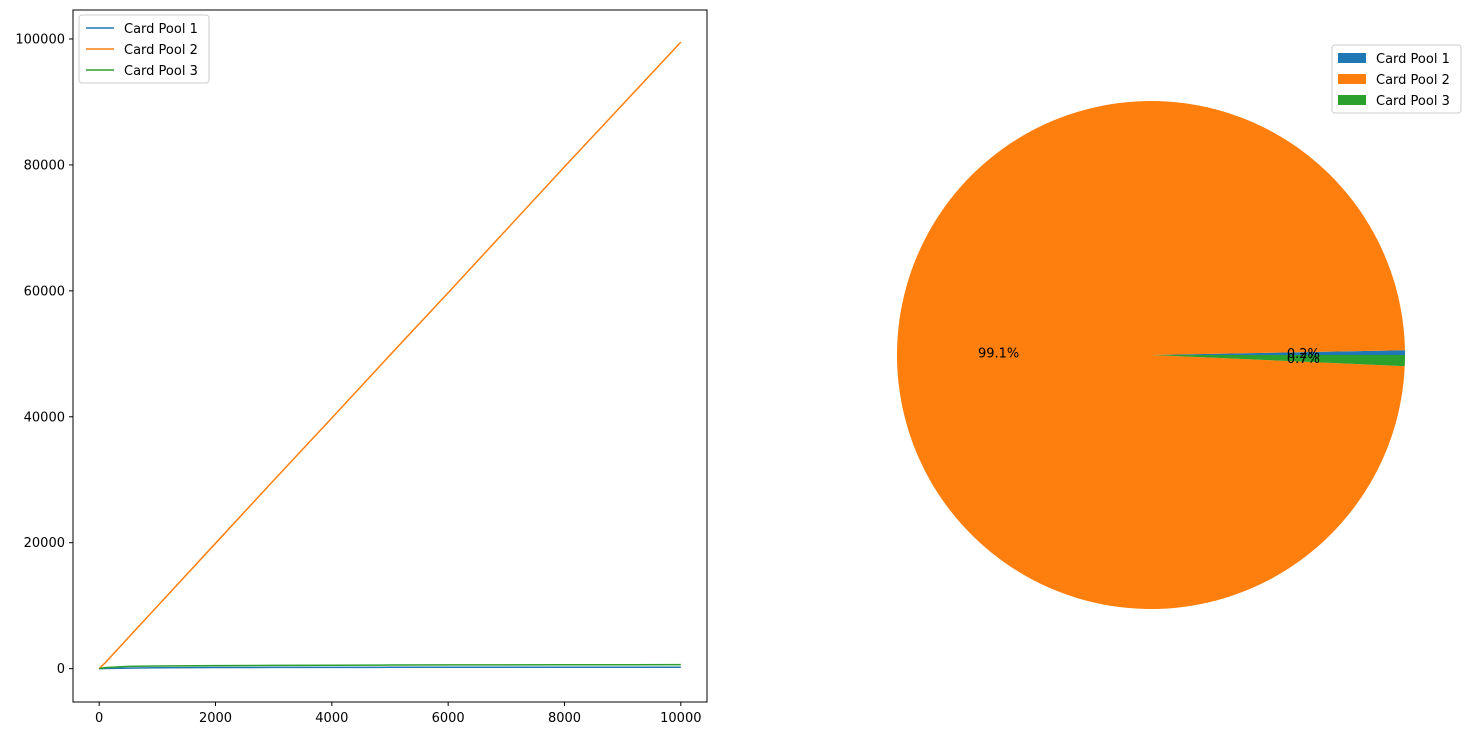 The width and height of the screenshot is (1477, 736). What do you see at coordinates (44, 354) in the screenshot?
I see `y-axis: 0 20000 40000 60000 80000 100000` at bounding box center [44, 354].